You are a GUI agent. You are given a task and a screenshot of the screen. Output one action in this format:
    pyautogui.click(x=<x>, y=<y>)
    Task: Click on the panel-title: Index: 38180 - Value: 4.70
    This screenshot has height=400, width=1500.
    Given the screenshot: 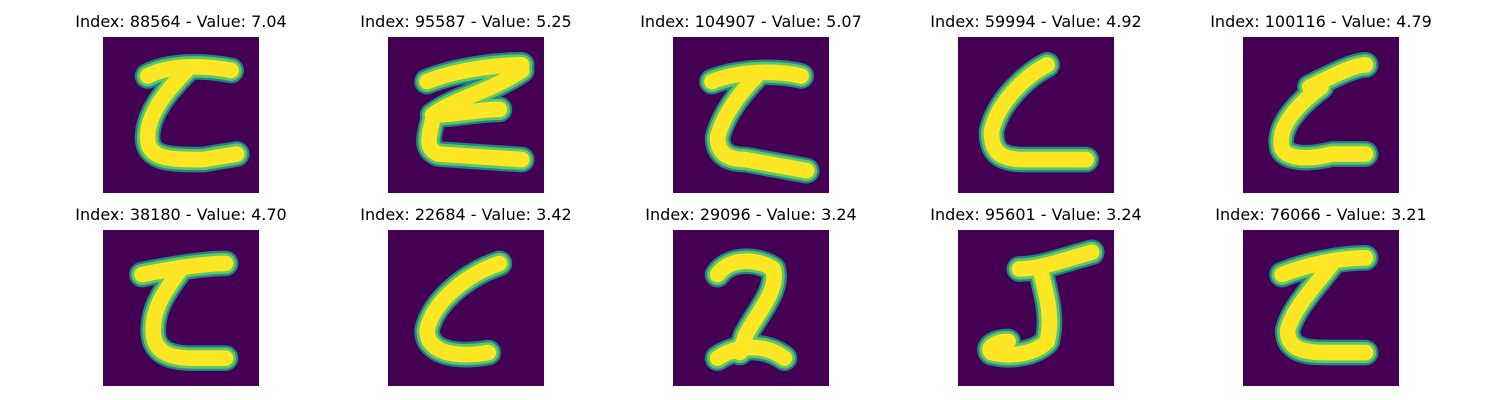 What is the action you would take?
    pyautogui.click(x=181, y=214)
    